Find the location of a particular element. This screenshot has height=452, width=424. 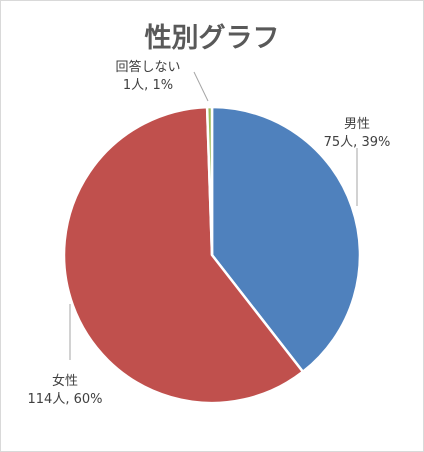

data-label-value-0: 75人, 39% is located at coordinates (357, 142).